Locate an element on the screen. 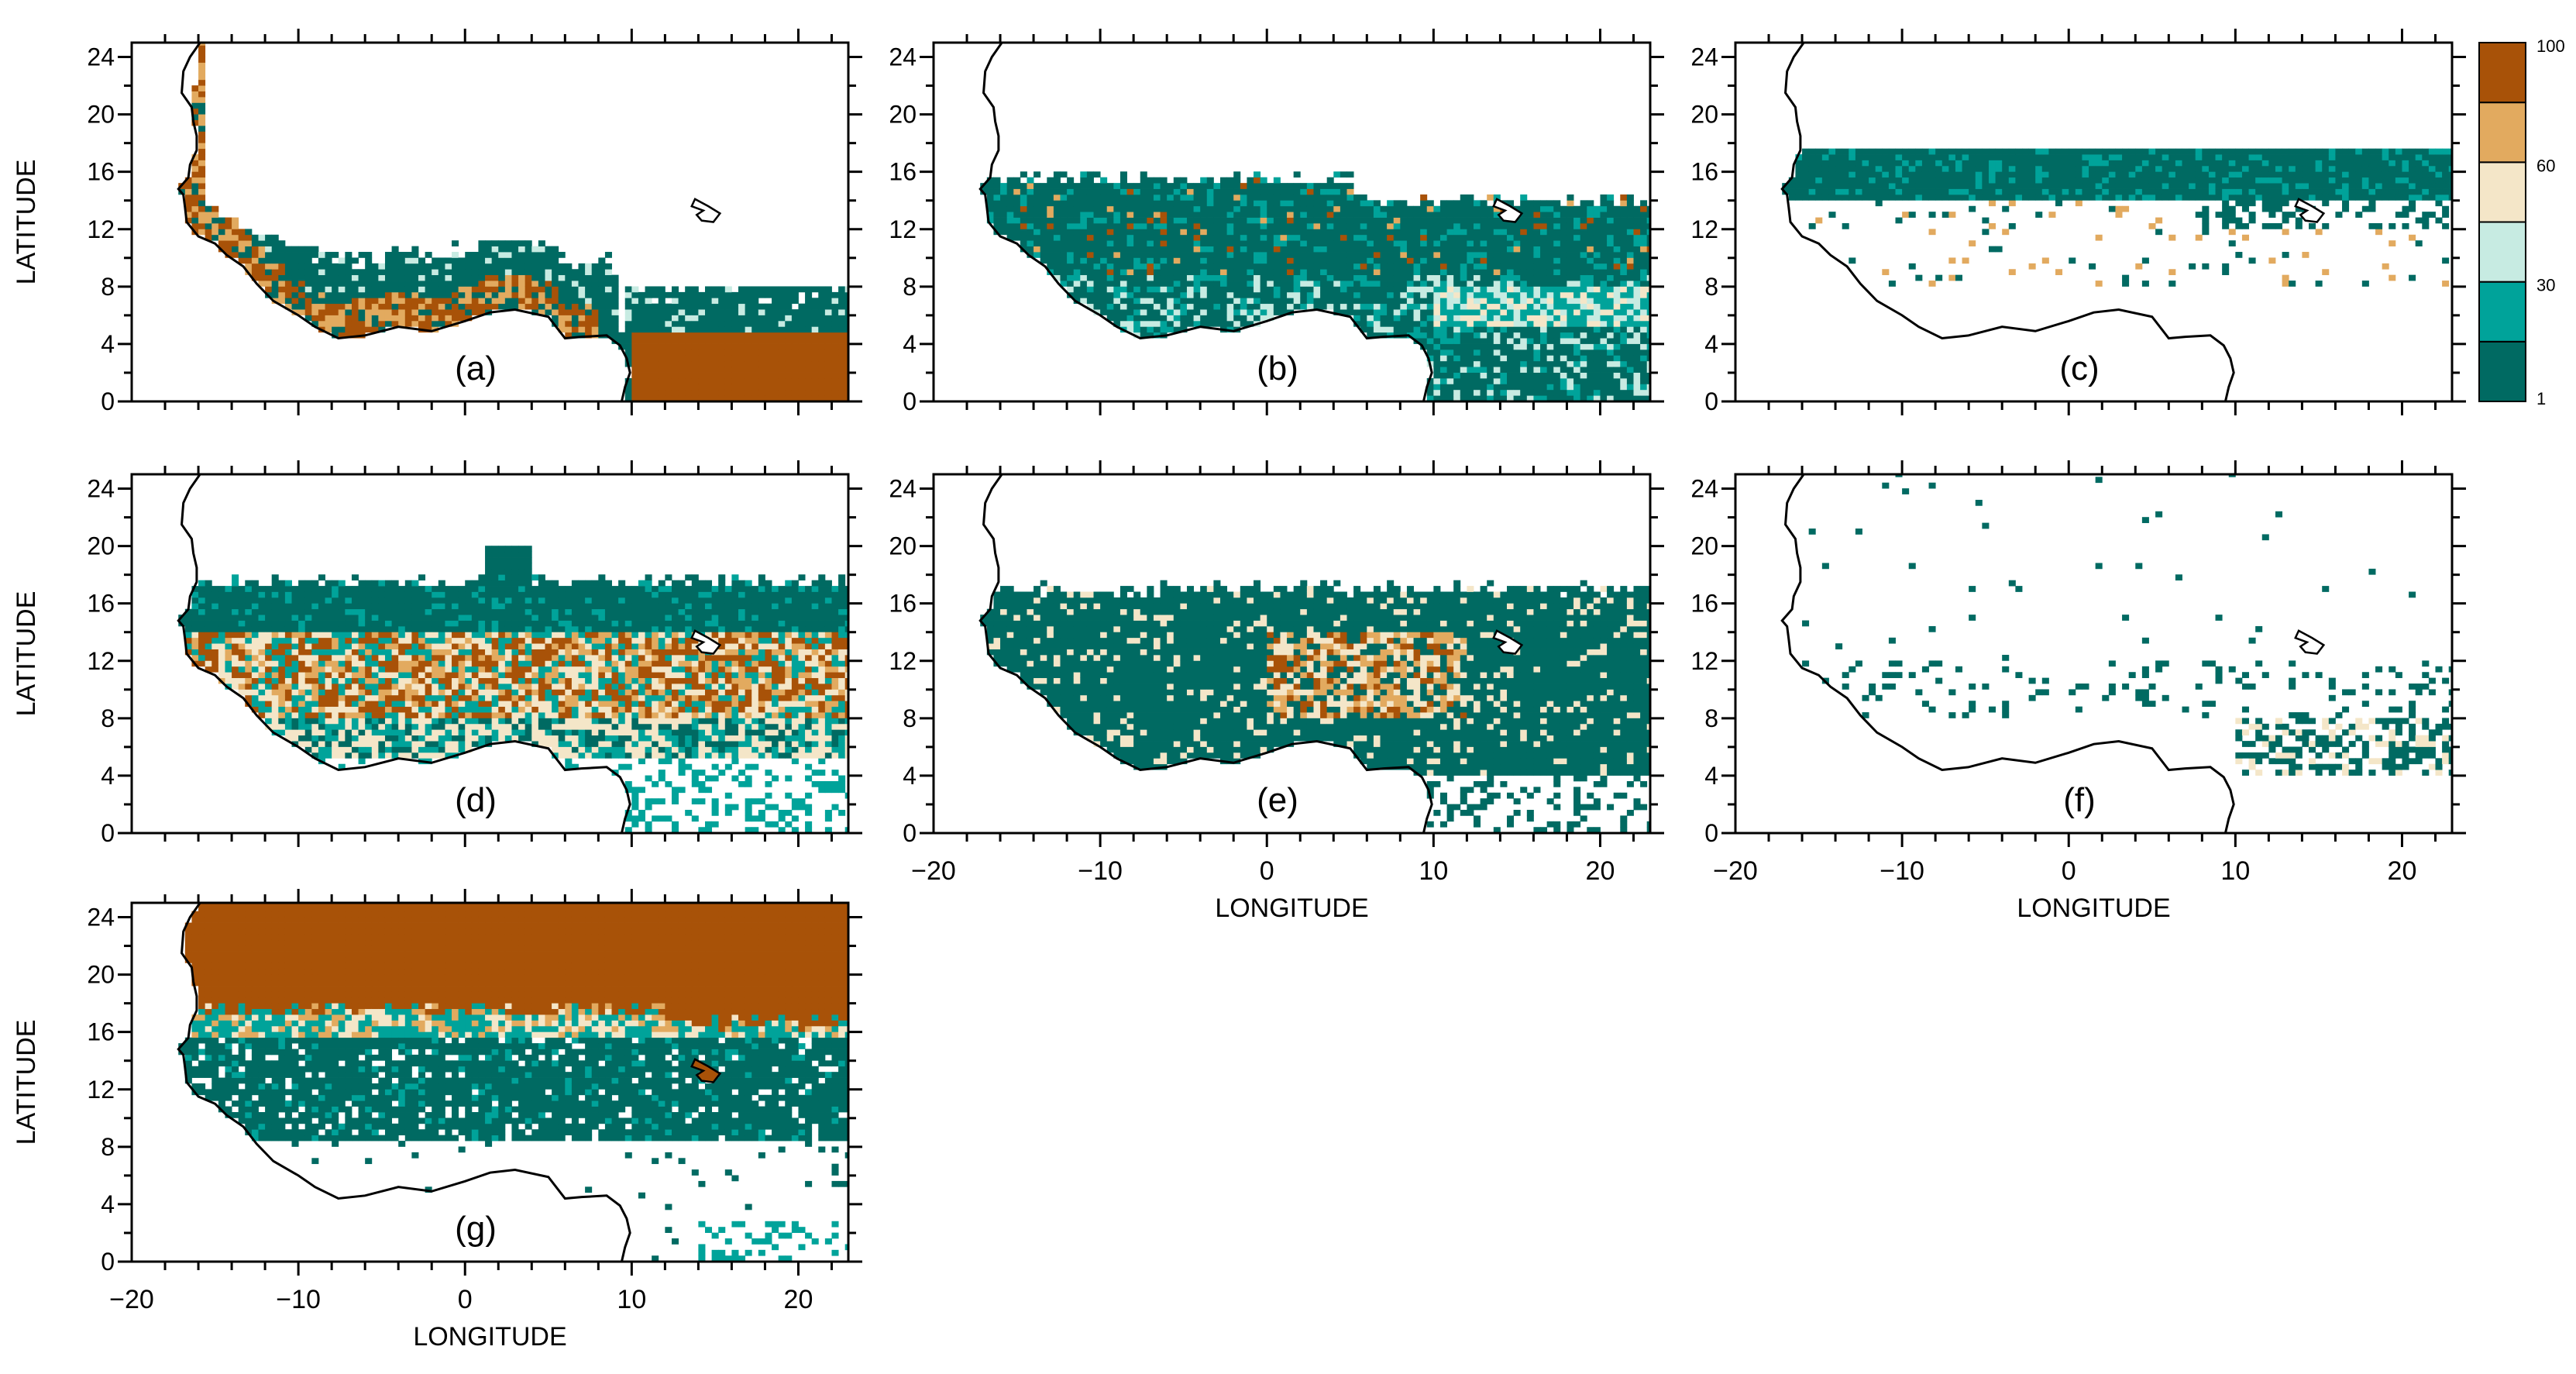  map-panel-a: 0 4 8 12 16 20 24 LATITUDE (a) is located at coordinates (437, 222).